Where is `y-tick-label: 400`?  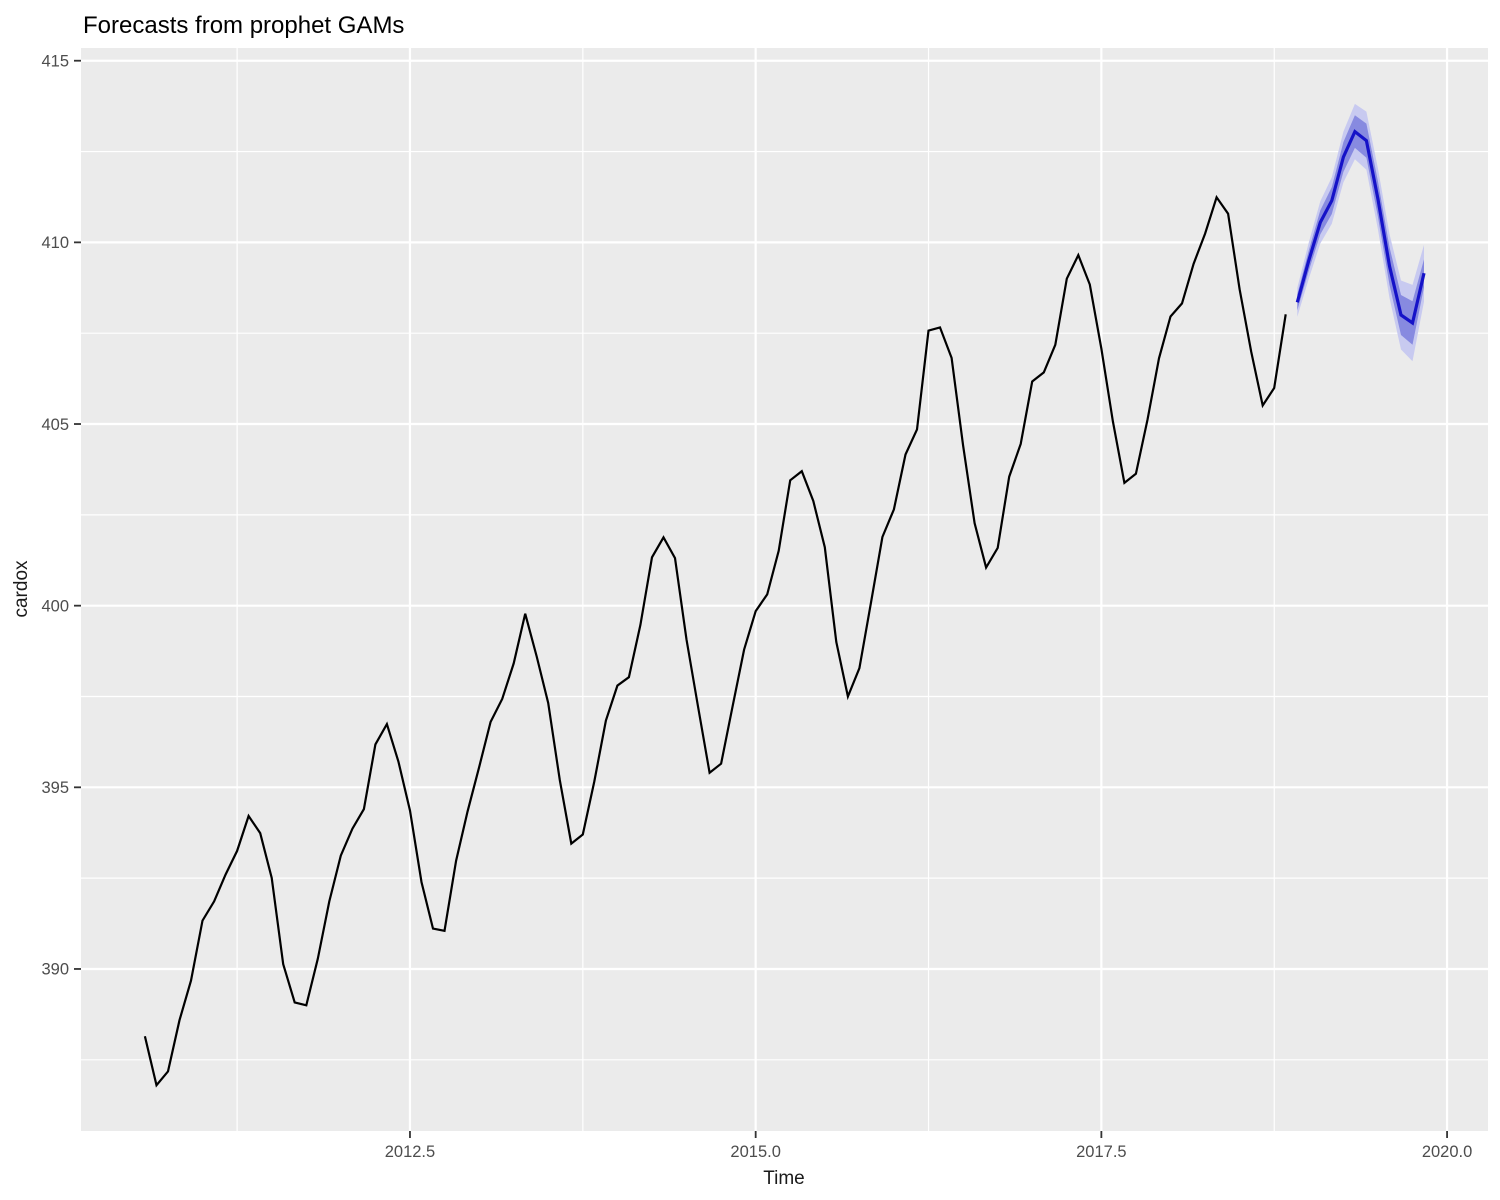 y-tick-label: 400 is located at coordinates (55, 606).